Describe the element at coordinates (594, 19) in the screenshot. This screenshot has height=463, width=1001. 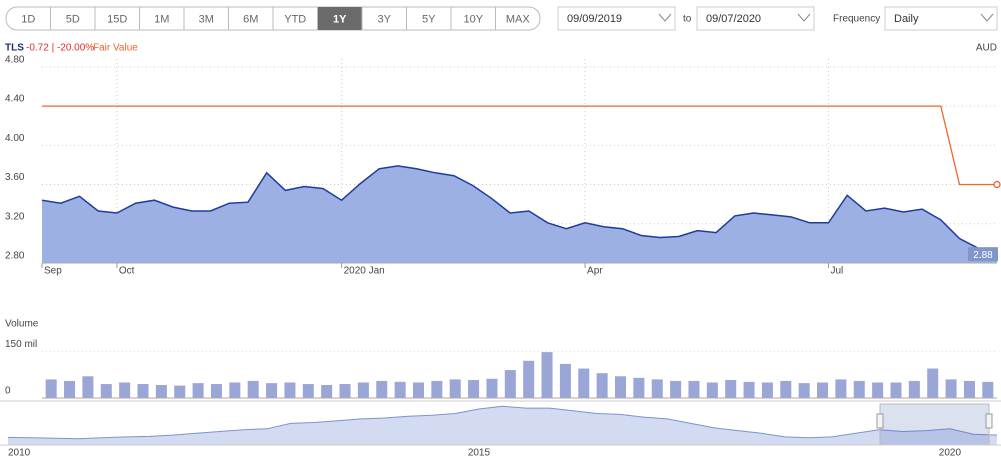
I see `date-from-text: 09/09/2019` at that location.